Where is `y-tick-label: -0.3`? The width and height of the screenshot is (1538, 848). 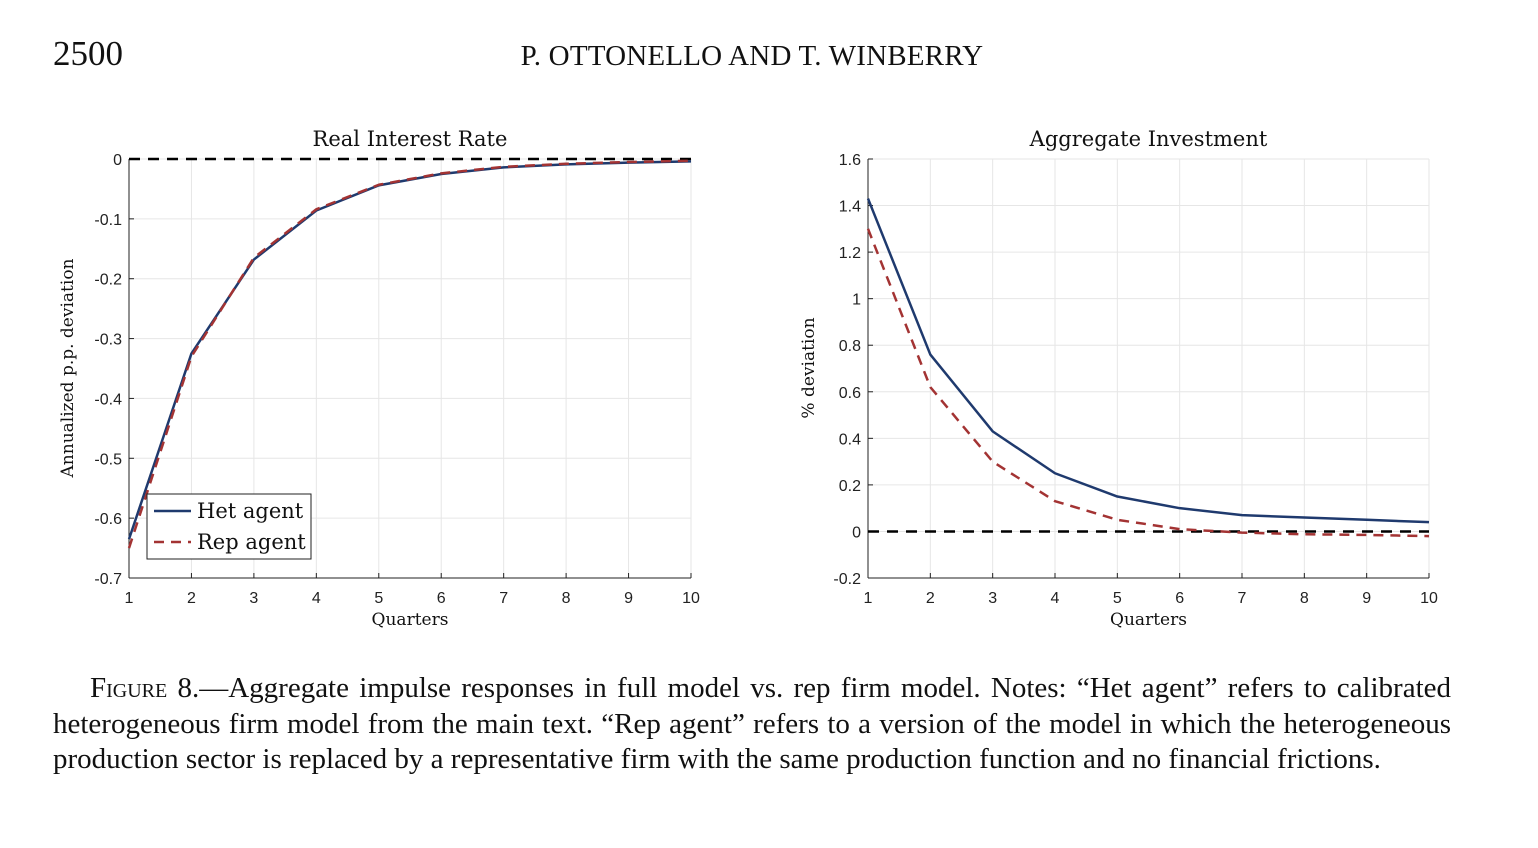 y-tick-label: -0.3 is located at coordinates (108, 340).